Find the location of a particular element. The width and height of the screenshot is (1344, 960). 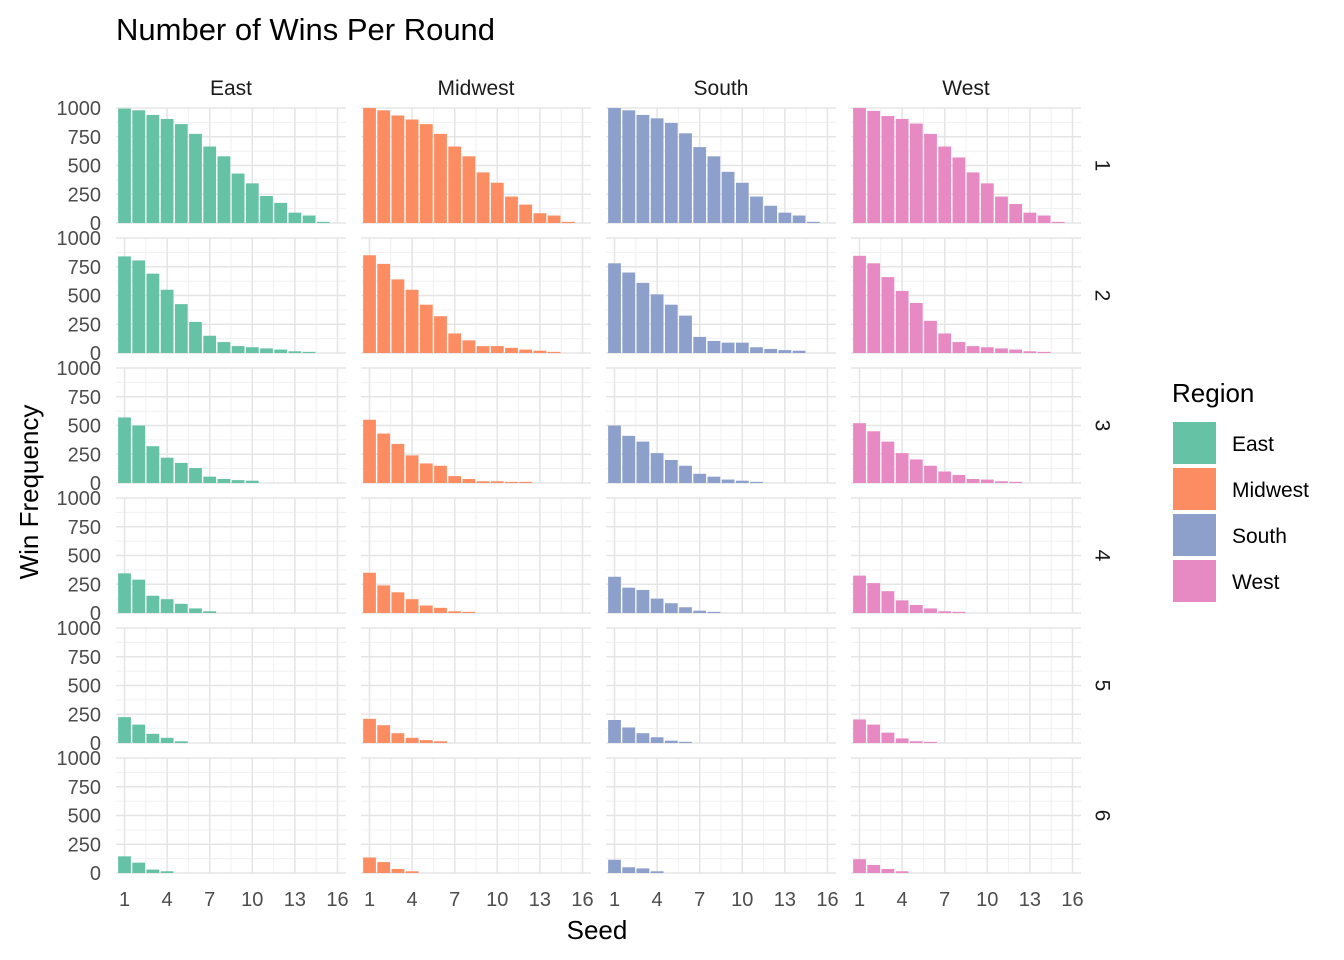

x-tick-label: 16 is located at coordinates (337, 900).